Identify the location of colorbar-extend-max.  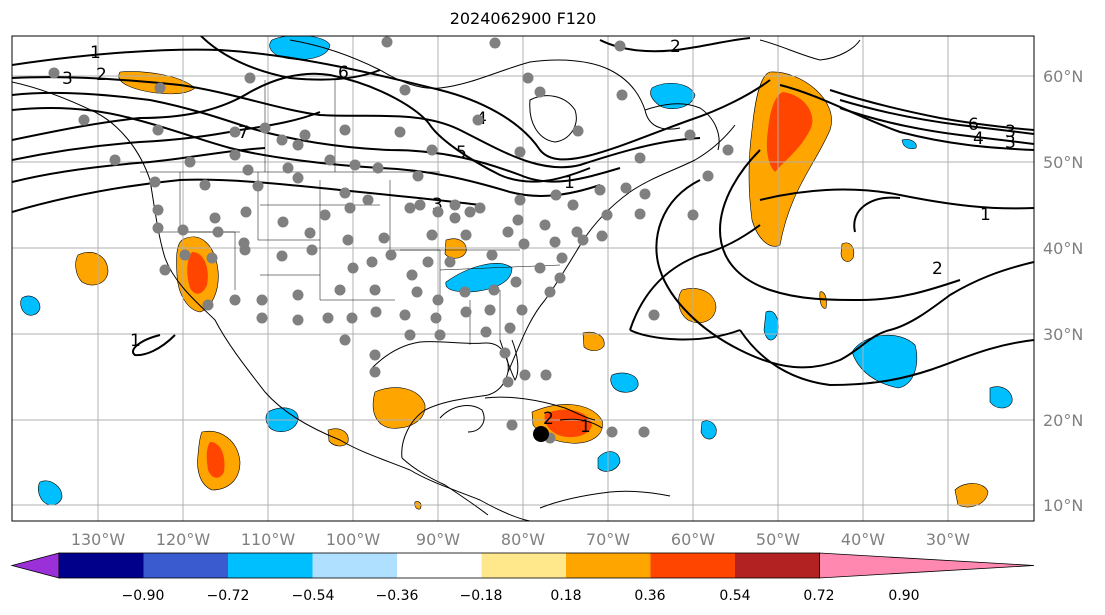
(927, 565).